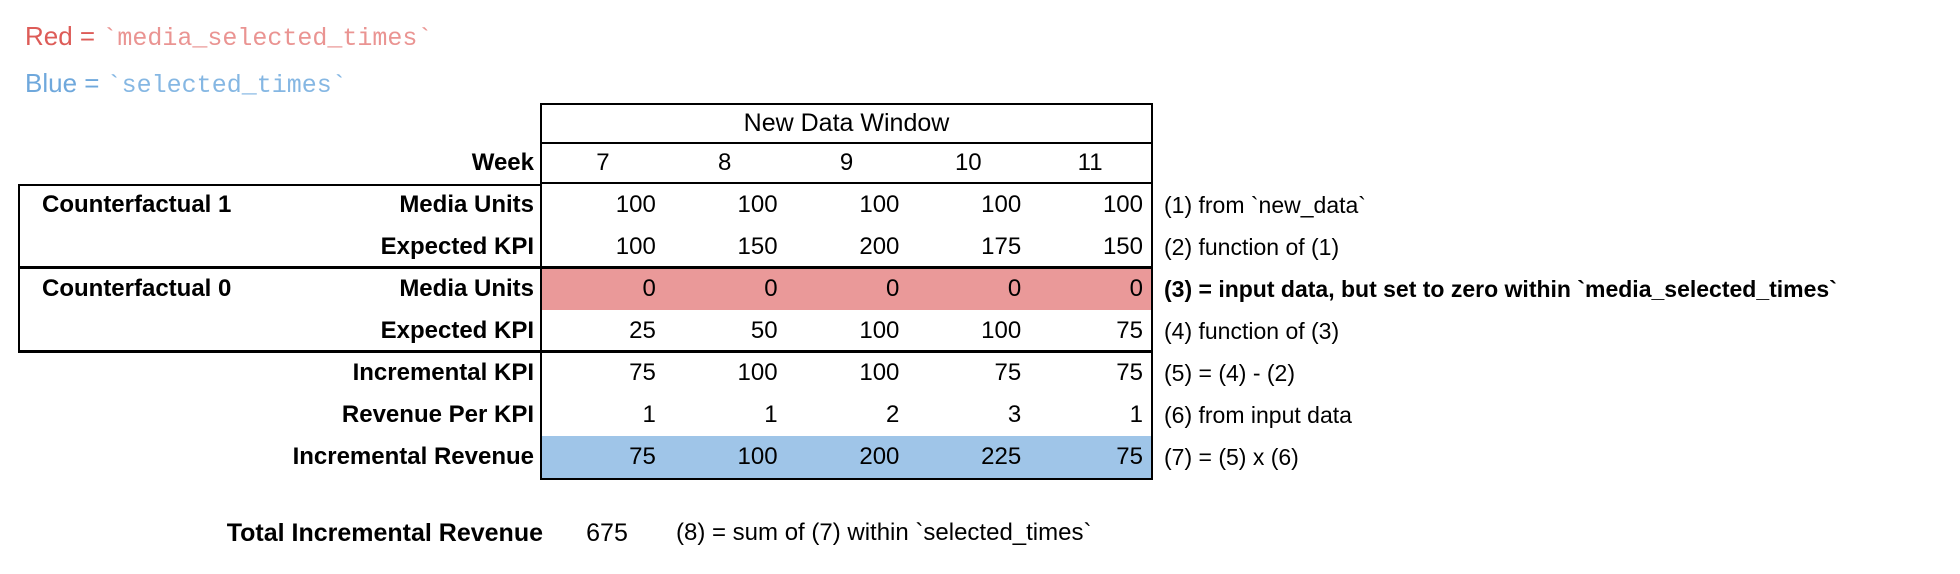 Image resolution: width=1960 pixels, height=574 pixels. Describe the element at coordinates (466, 204) in the screenshot. I see `row-label-media-units-cf1: Media Units` at that location.